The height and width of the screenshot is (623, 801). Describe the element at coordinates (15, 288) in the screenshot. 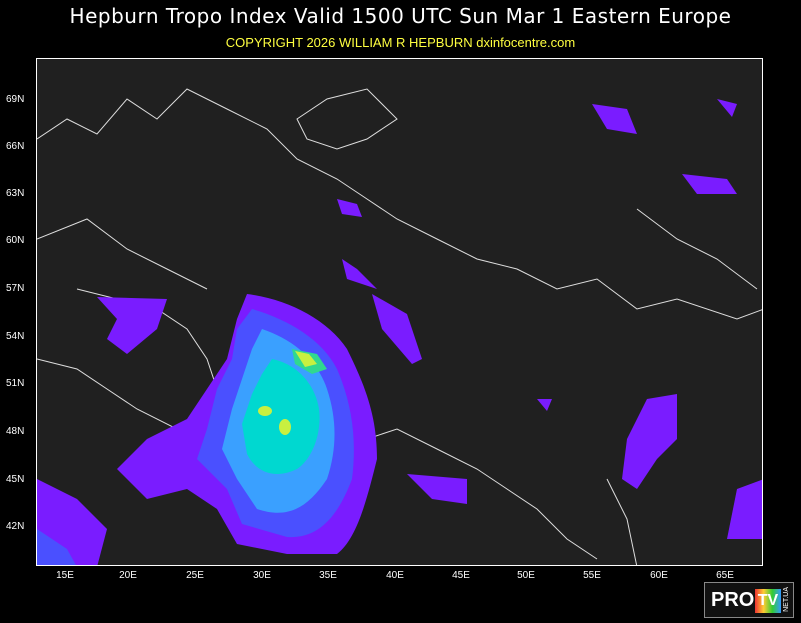

I see `lat-label: 57N` at that location.